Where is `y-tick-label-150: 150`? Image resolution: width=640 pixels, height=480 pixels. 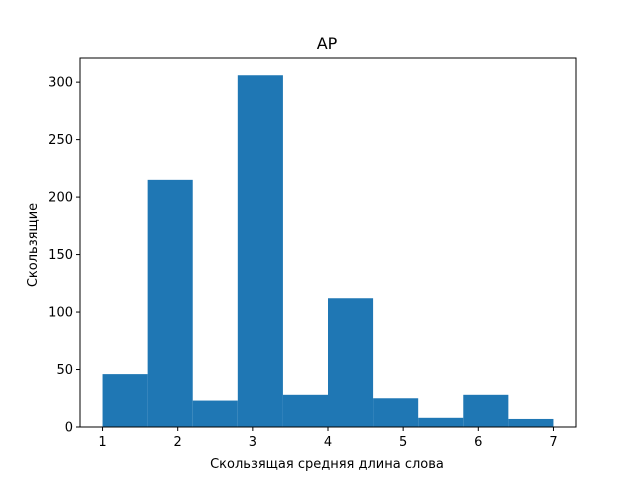
y-tick-label-150: 150 is located at coordinates (60, 255).